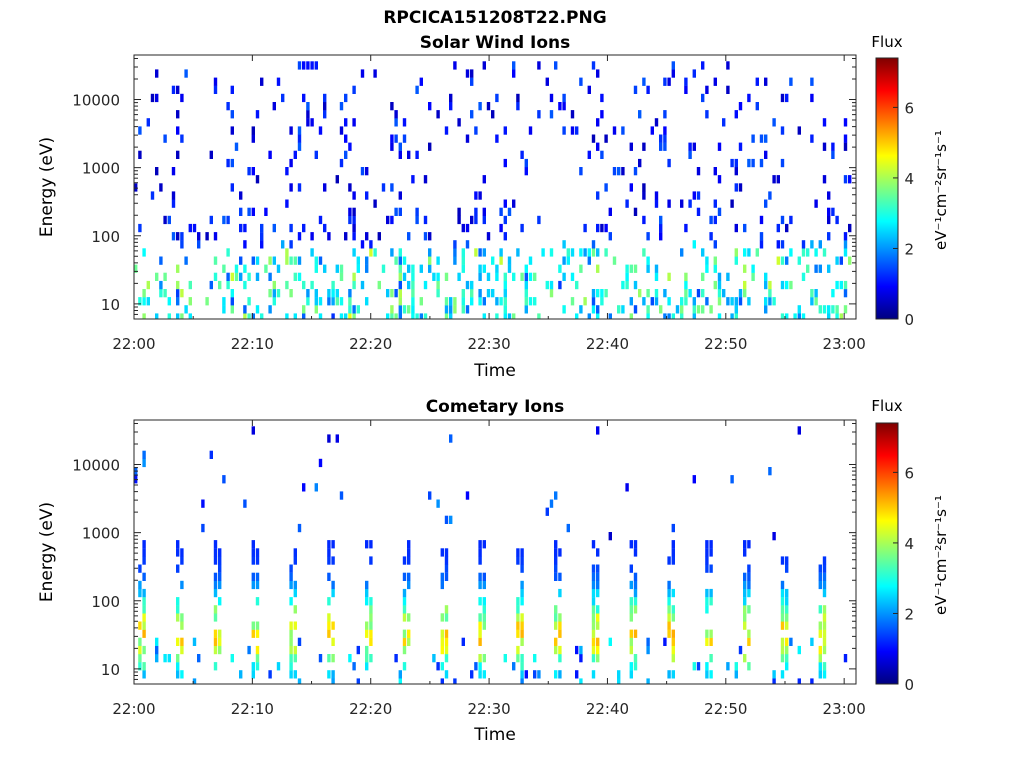 The width and height of the screenshot is (1024, 768). What do you see at coordinates (844, 344) in the screenshot?
I see `x-tick-label: 23:00` at bounding box center [844, 344].